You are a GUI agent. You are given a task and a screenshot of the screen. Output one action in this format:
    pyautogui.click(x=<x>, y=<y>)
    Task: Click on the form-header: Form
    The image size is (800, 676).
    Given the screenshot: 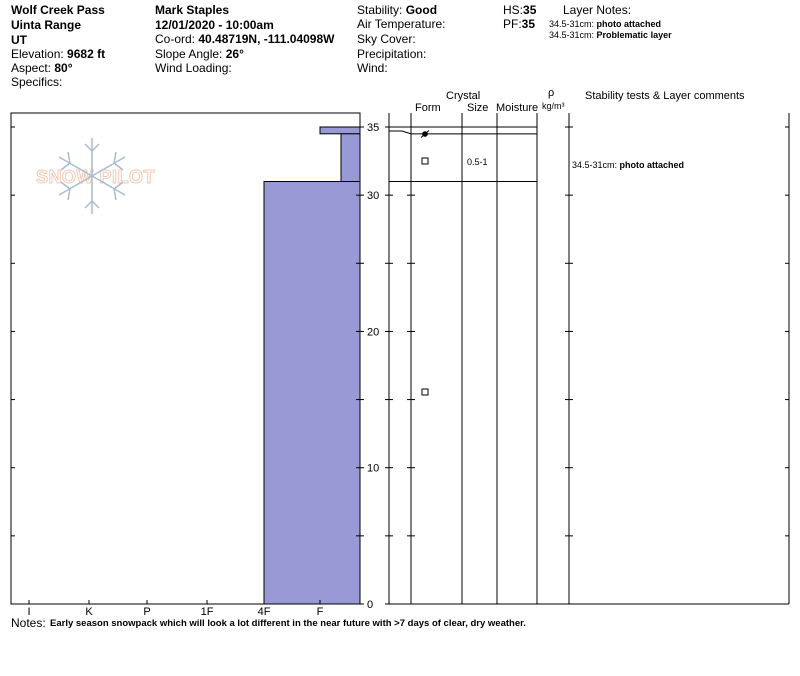 What is the action you would take?
    pyautogui.click(x=428, y=108)
    